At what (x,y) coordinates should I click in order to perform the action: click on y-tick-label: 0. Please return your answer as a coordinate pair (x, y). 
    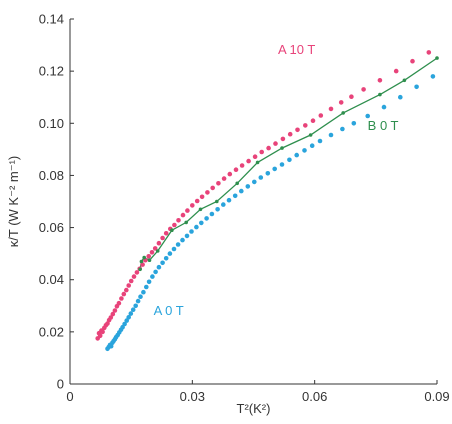
    Looking at the image, I should click on (60, 384).